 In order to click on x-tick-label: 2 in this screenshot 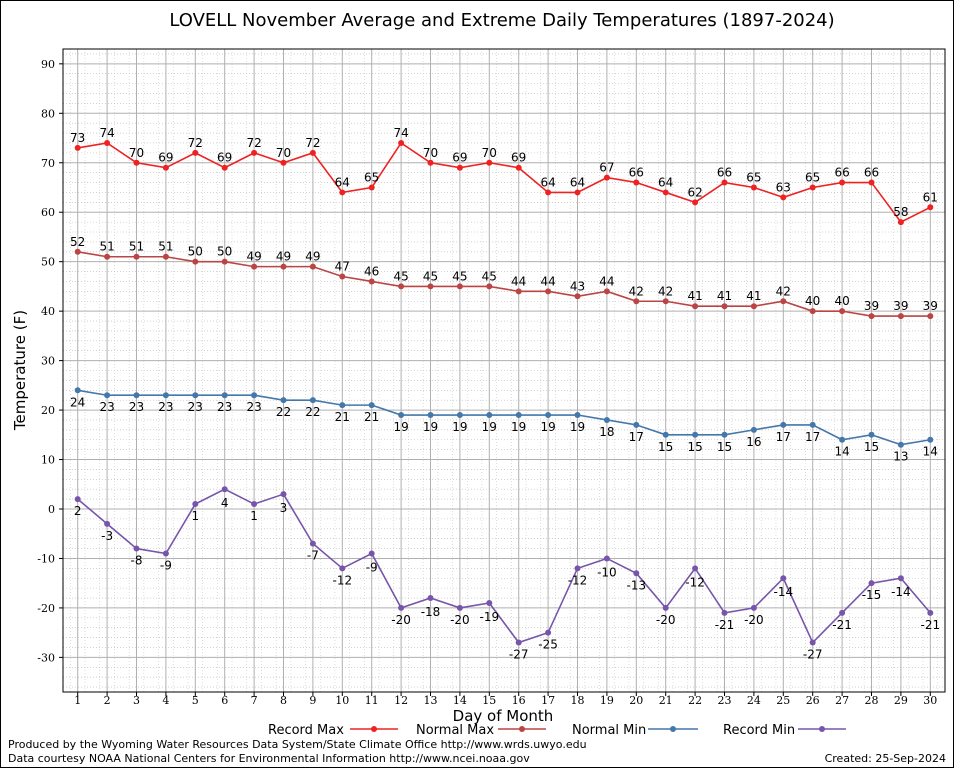, I will do `click(107, 700)`.